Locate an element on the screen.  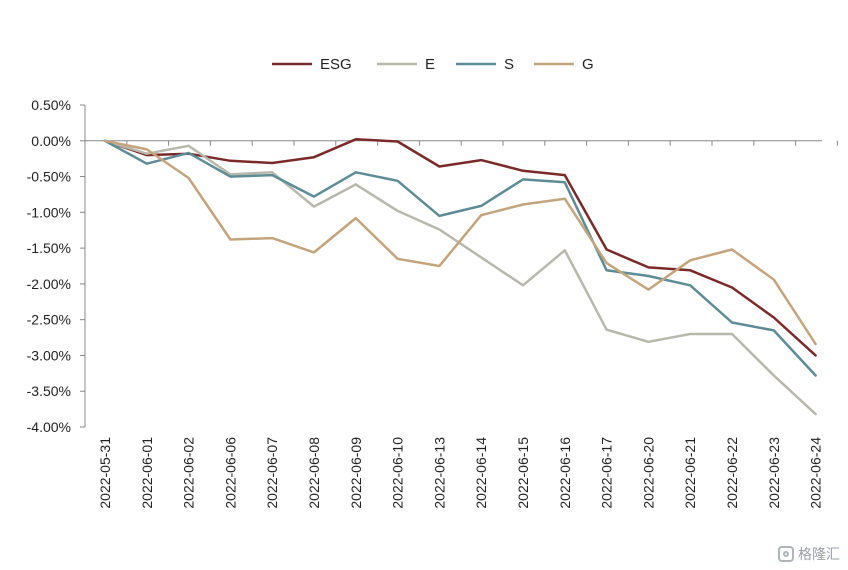
y-tick-label: -3.50% is located at coordinates (49, 391).